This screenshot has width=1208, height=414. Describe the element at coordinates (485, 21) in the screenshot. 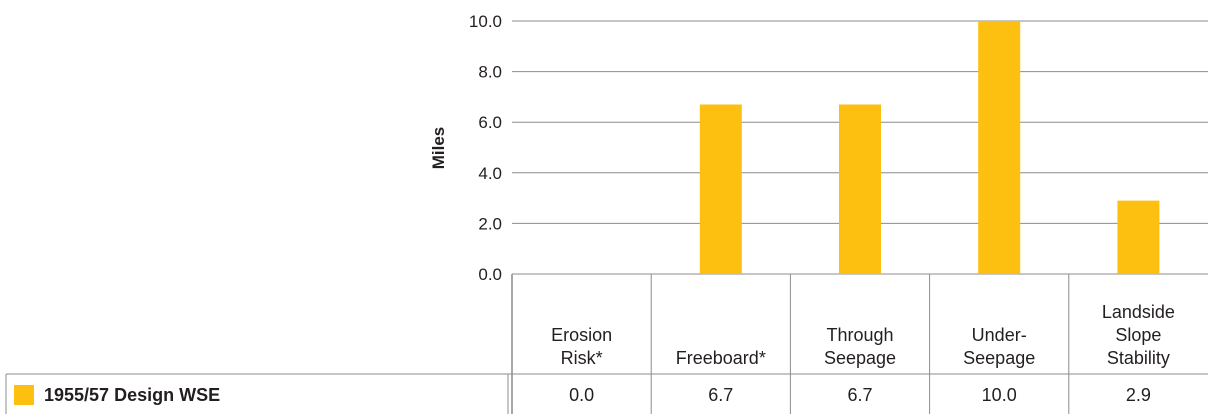

I see `y-tick-label: 10.0` at that location.